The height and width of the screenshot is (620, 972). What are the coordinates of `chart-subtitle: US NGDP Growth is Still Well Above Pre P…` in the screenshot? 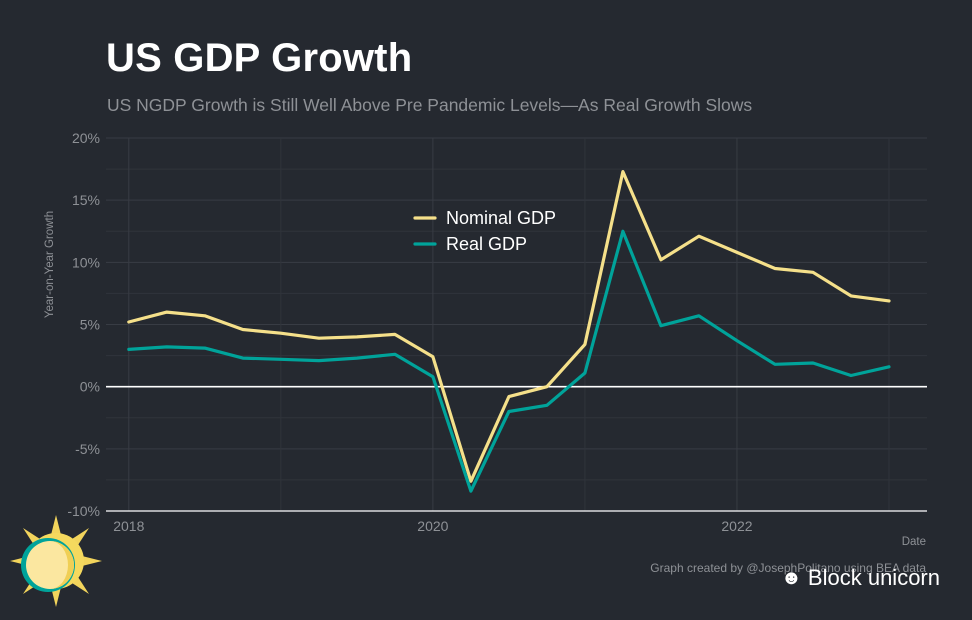 It's located at (430, 105).